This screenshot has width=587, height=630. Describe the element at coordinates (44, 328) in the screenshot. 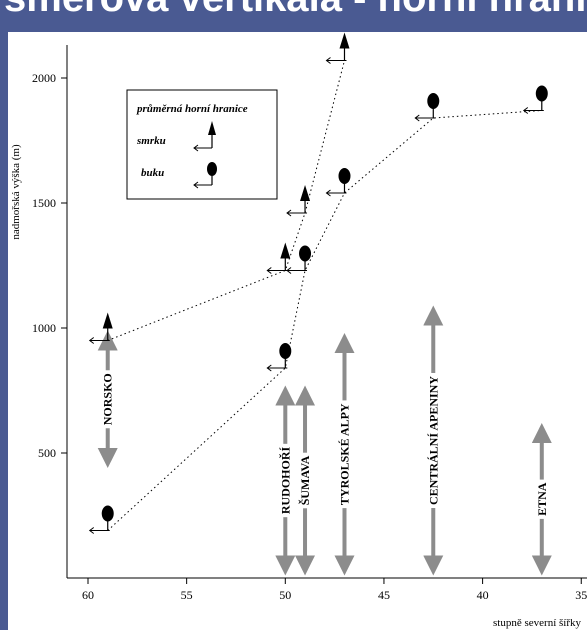

I see `y-tick-label: 1000` at that location.